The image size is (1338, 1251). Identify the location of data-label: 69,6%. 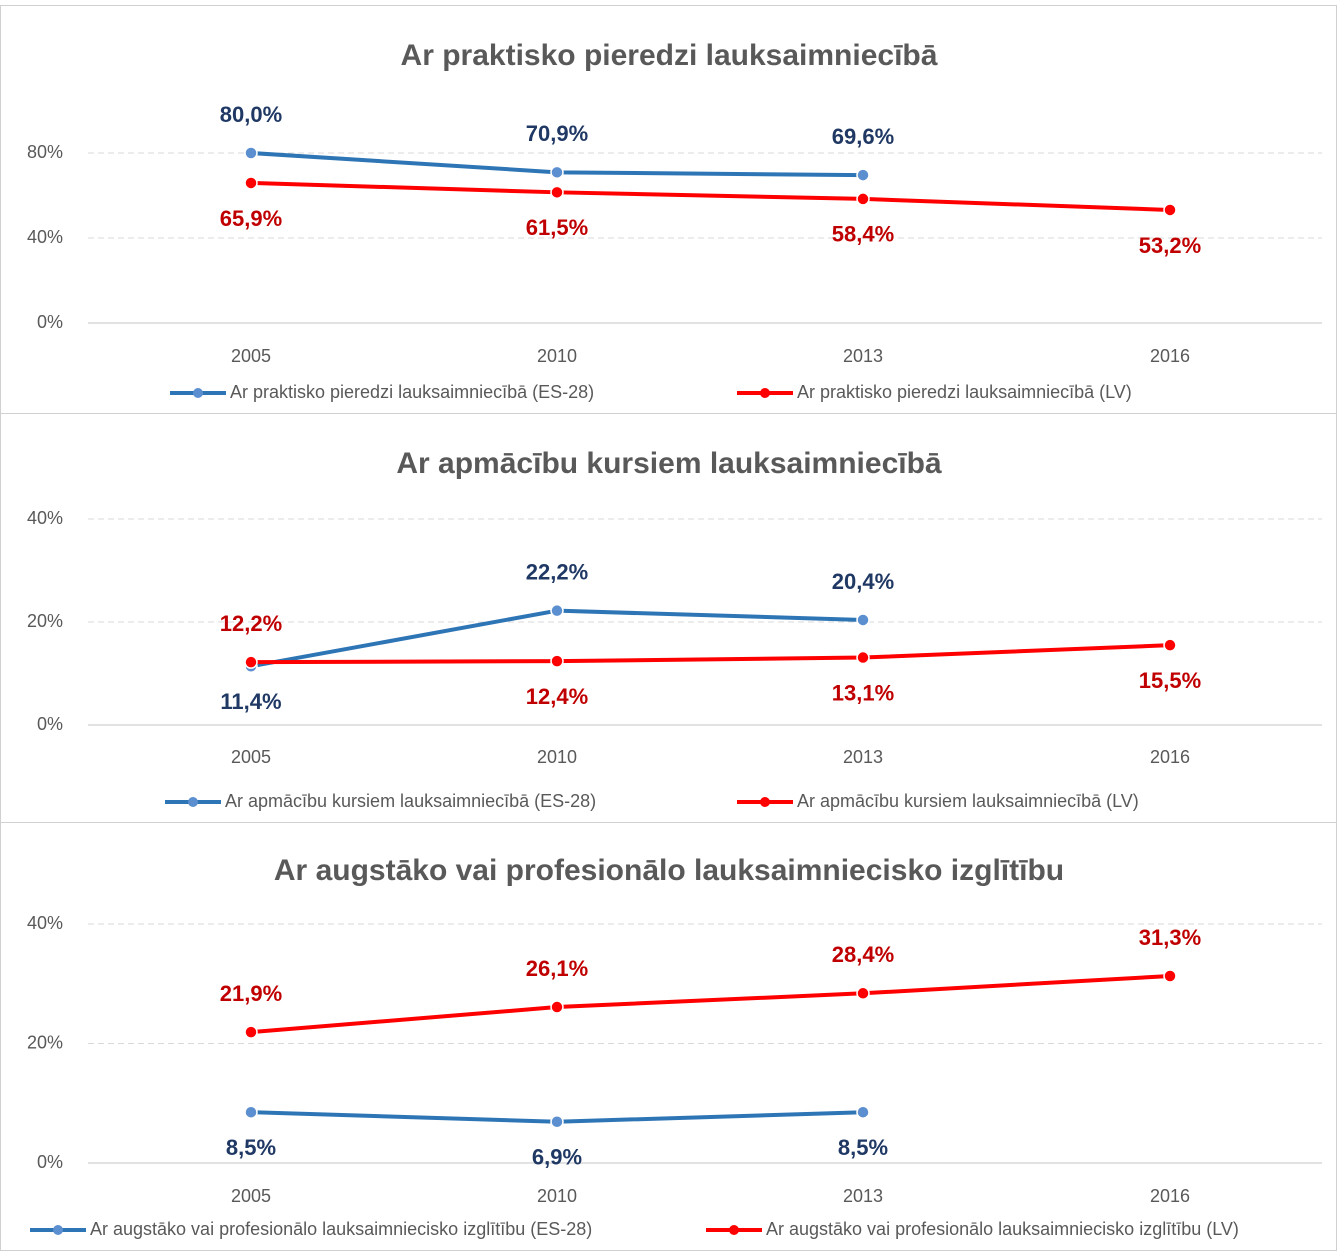
(863, 136).